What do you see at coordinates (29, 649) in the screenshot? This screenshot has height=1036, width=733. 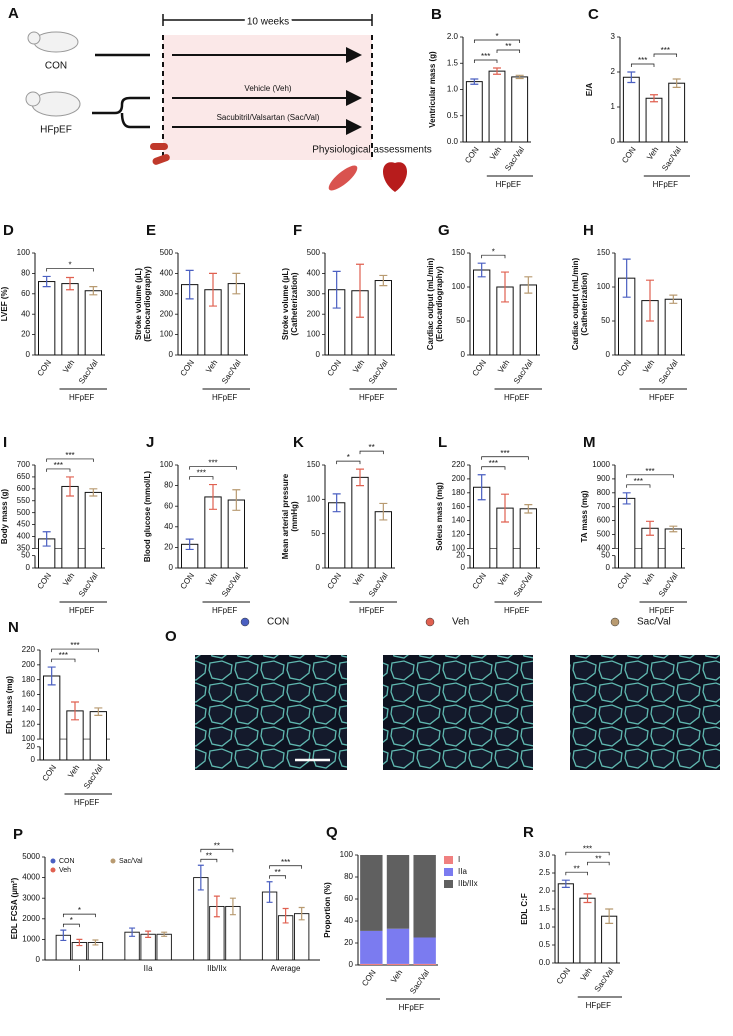 I see `y-tick-label: 220` at bounding box center [29, 649].